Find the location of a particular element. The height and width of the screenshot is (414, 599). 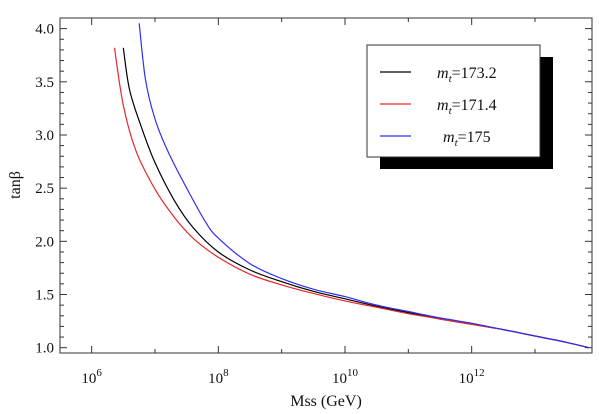

legend: mt=173.2 mt=171.4 mt=175 is located at coordinates (459, 106).